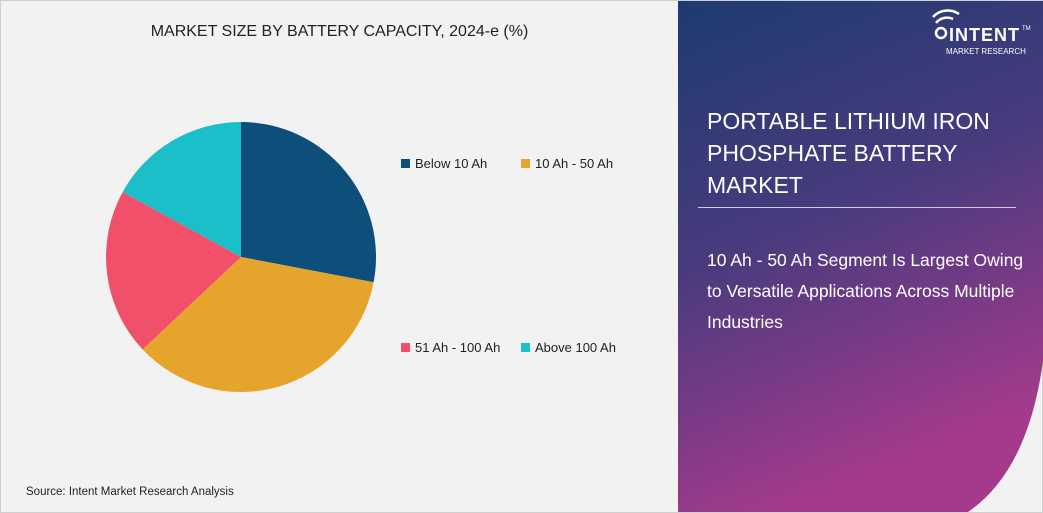 Image resolution: width=1043 pixels, height=513 pixels. I want to click on divider, so click(857, 207).